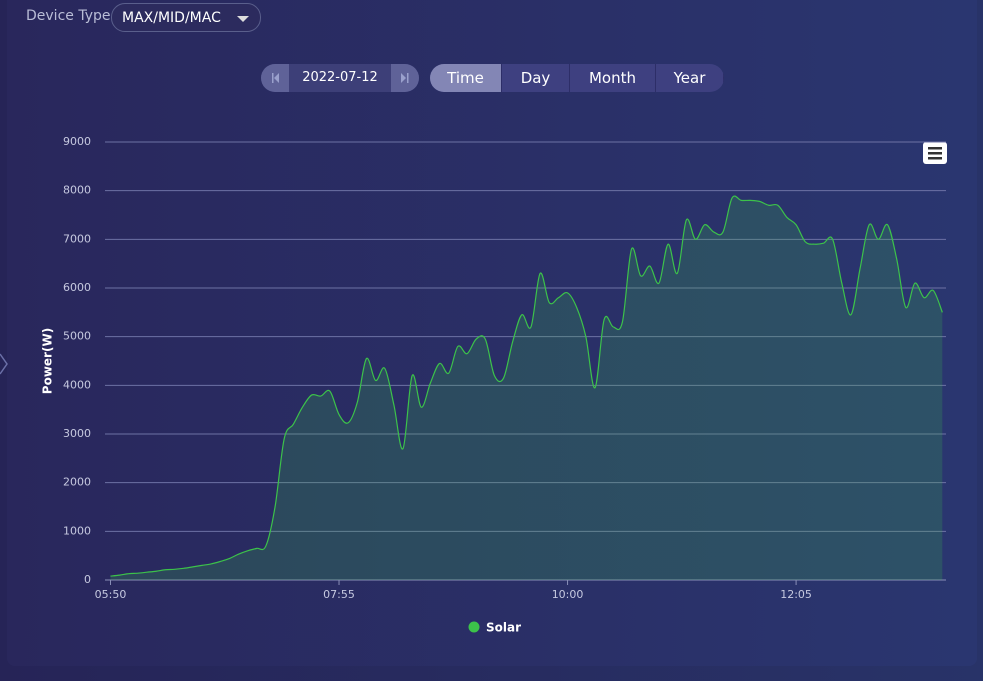 Image resolution: width=983 pixels, height=681 pixels. I want to click on y-tick-label: 5000, so click(77, 336).